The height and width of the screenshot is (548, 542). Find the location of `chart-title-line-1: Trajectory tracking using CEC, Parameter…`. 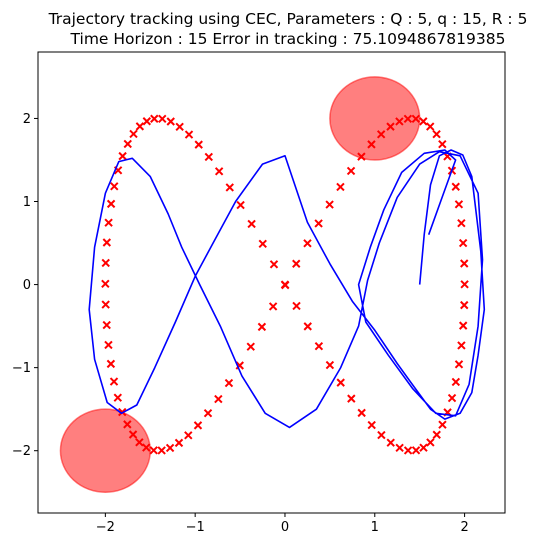

chart-title-line-1: Trajectory tracking using CEC, Parameter… is located at coordinates (288, 19).